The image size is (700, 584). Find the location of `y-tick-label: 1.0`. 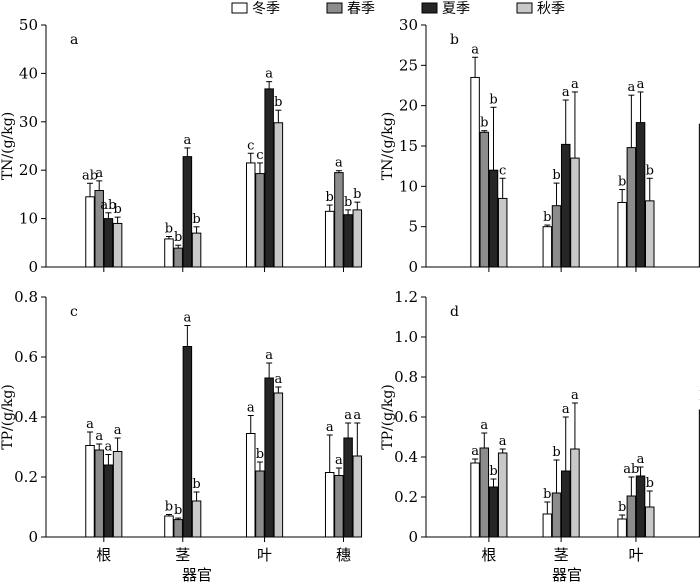

y-tick-label: 1.0 is located at coordinates (406, 337).